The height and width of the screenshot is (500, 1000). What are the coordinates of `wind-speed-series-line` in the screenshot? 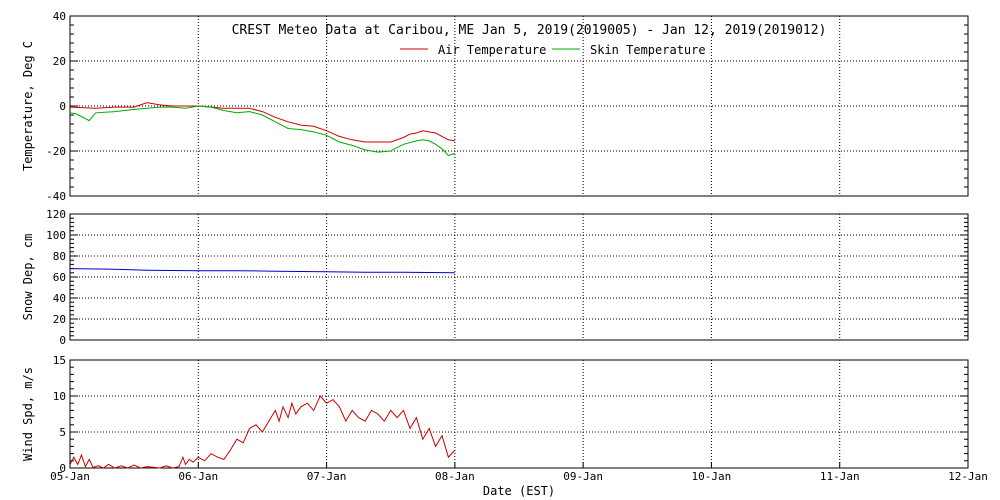 It's located at (262, 432).